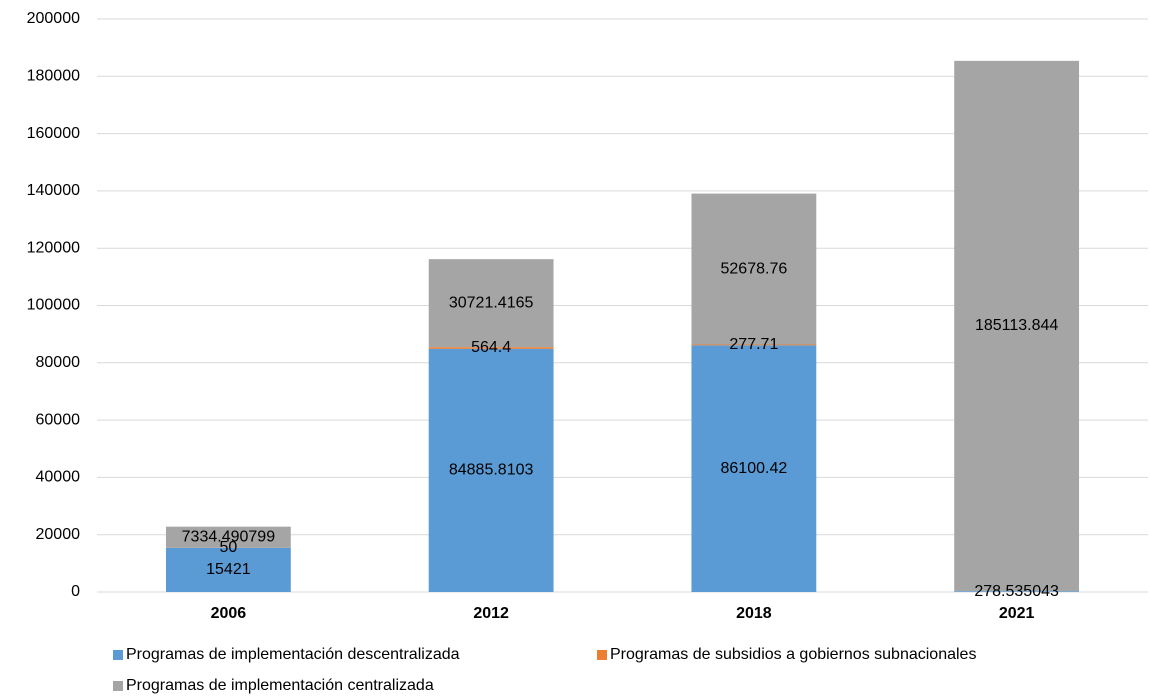 The height and width of the screenshot is (698, 1150). Describe the element at coordinates (58, 534) in the screenshot. I see `y-tick-label: 20000` at that location.